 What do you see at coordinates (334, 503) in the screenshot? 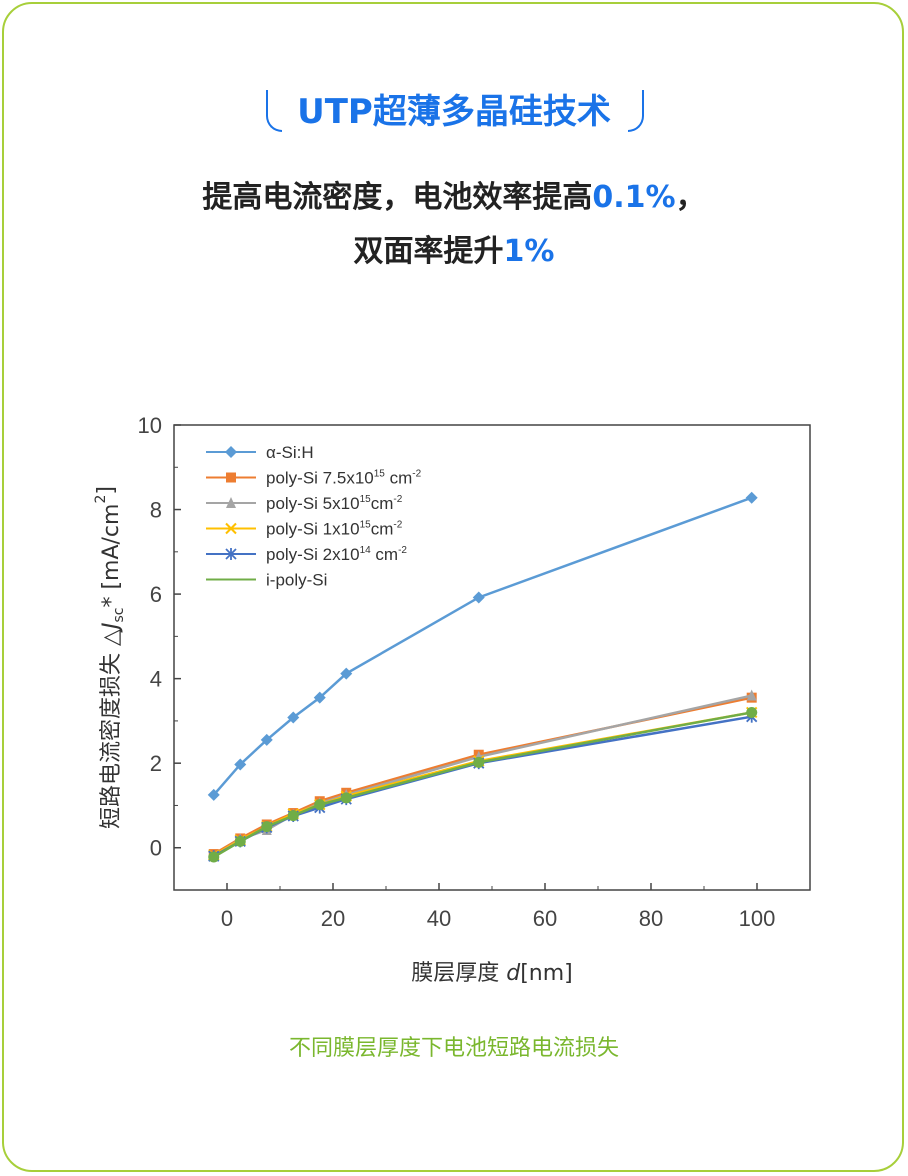
I see `legend-label: poly-Si 5x1015cm-2` at bounding box center [334, 503].